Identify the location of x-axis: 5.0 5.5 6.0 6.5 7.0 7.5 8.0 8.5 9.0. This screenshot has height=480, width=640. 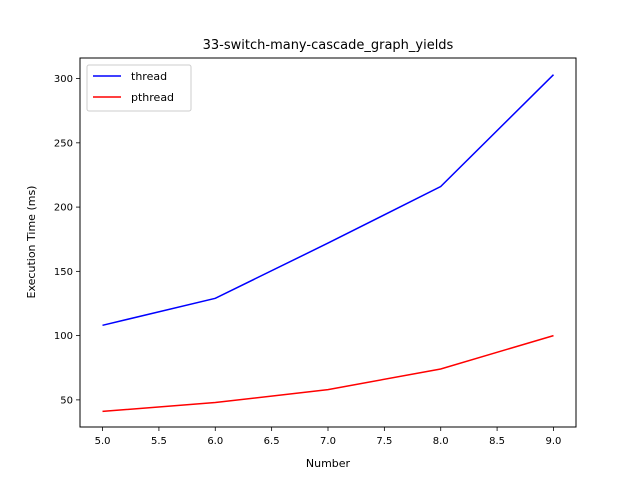
(328, 437).